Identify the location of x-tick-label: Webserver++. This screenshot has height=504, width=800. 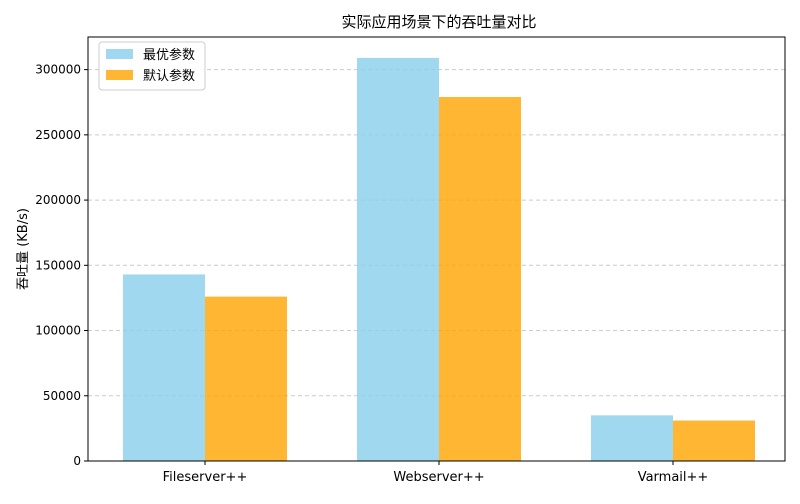
(438, 477).